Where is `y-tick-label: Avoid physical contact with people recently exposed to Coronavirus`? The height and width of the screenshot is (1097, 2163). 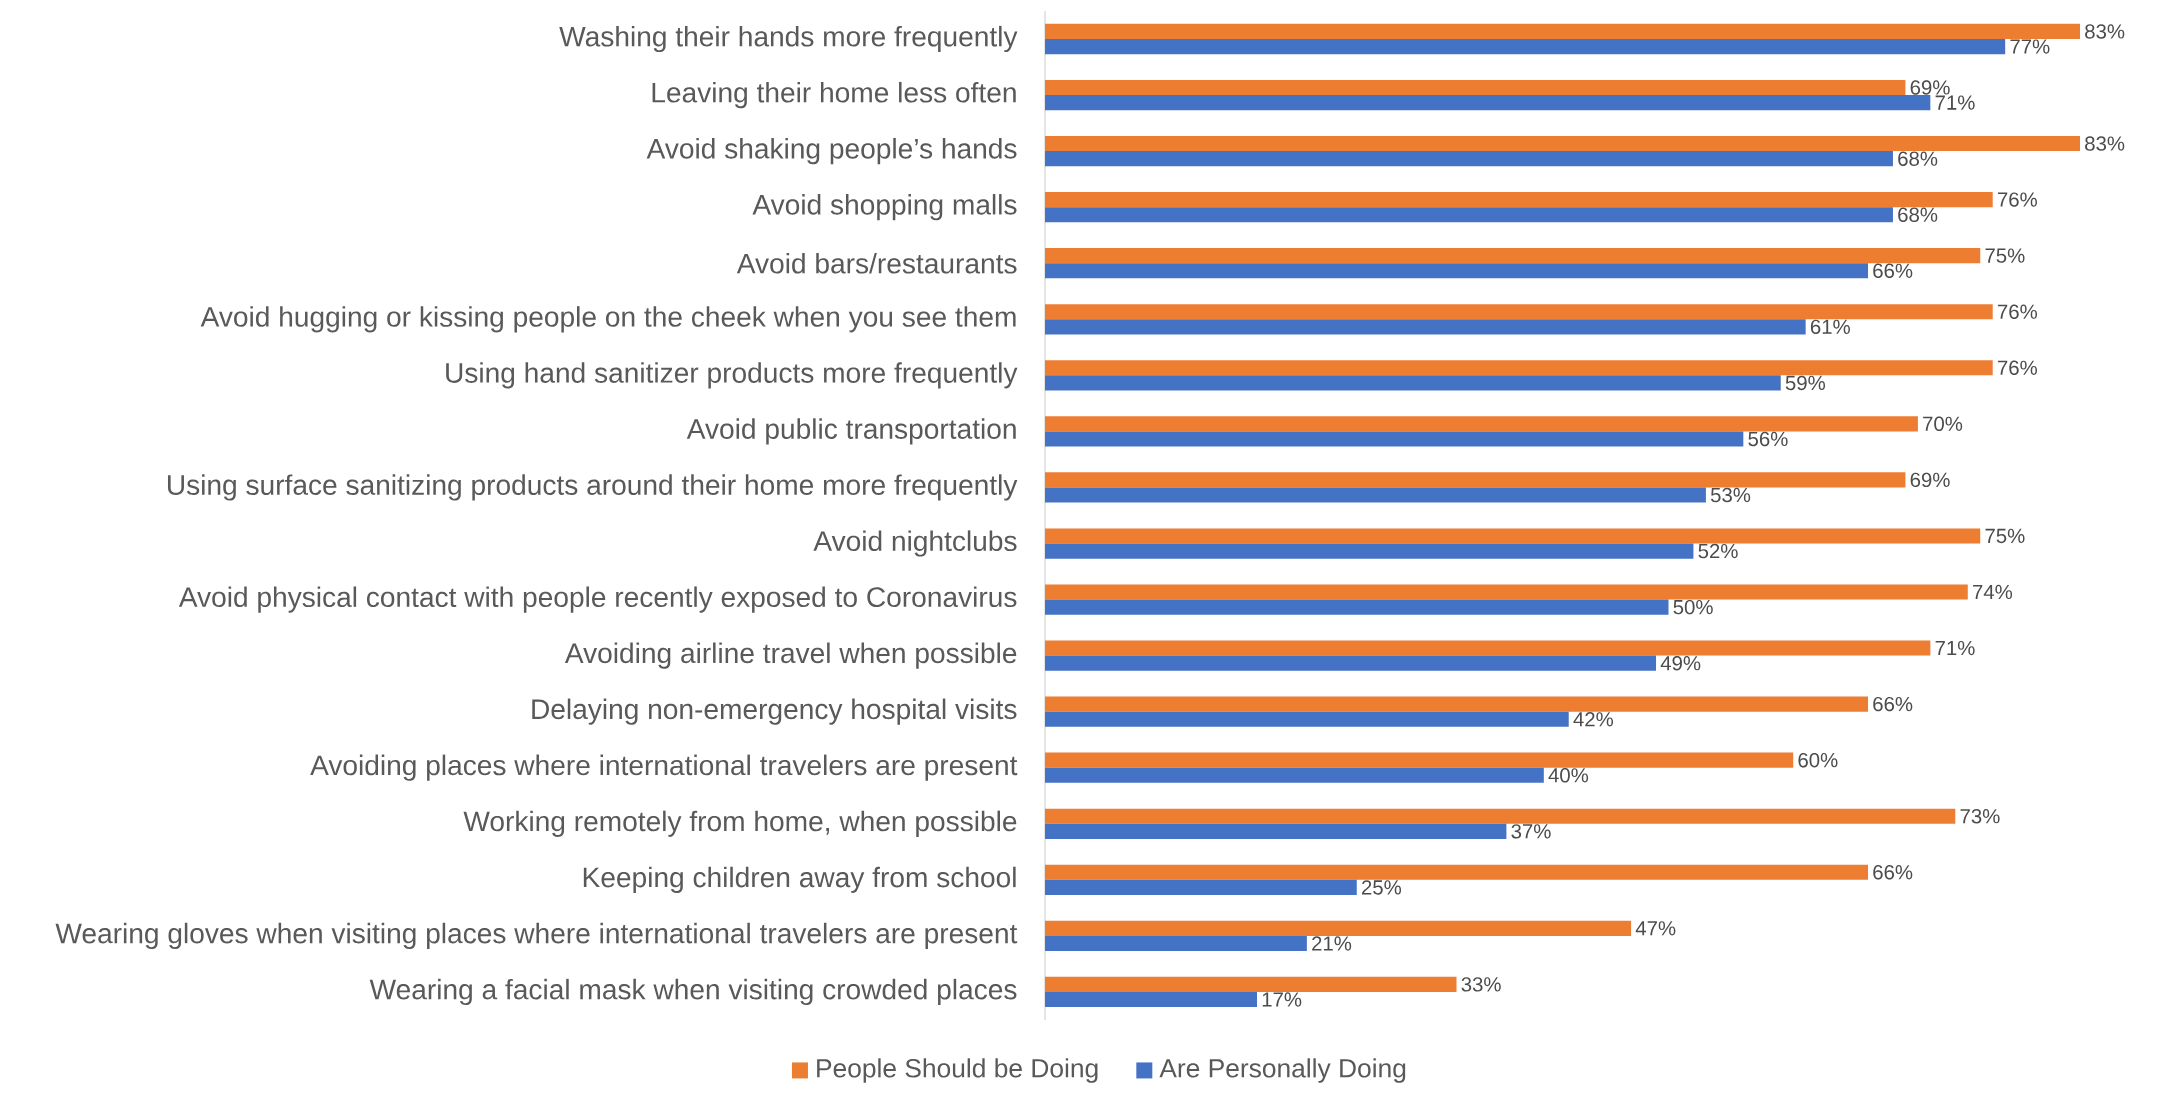
y-tick-label: Avoid physical contact with people recently exposed to Coronavirus is located at coordinates (597, 599).